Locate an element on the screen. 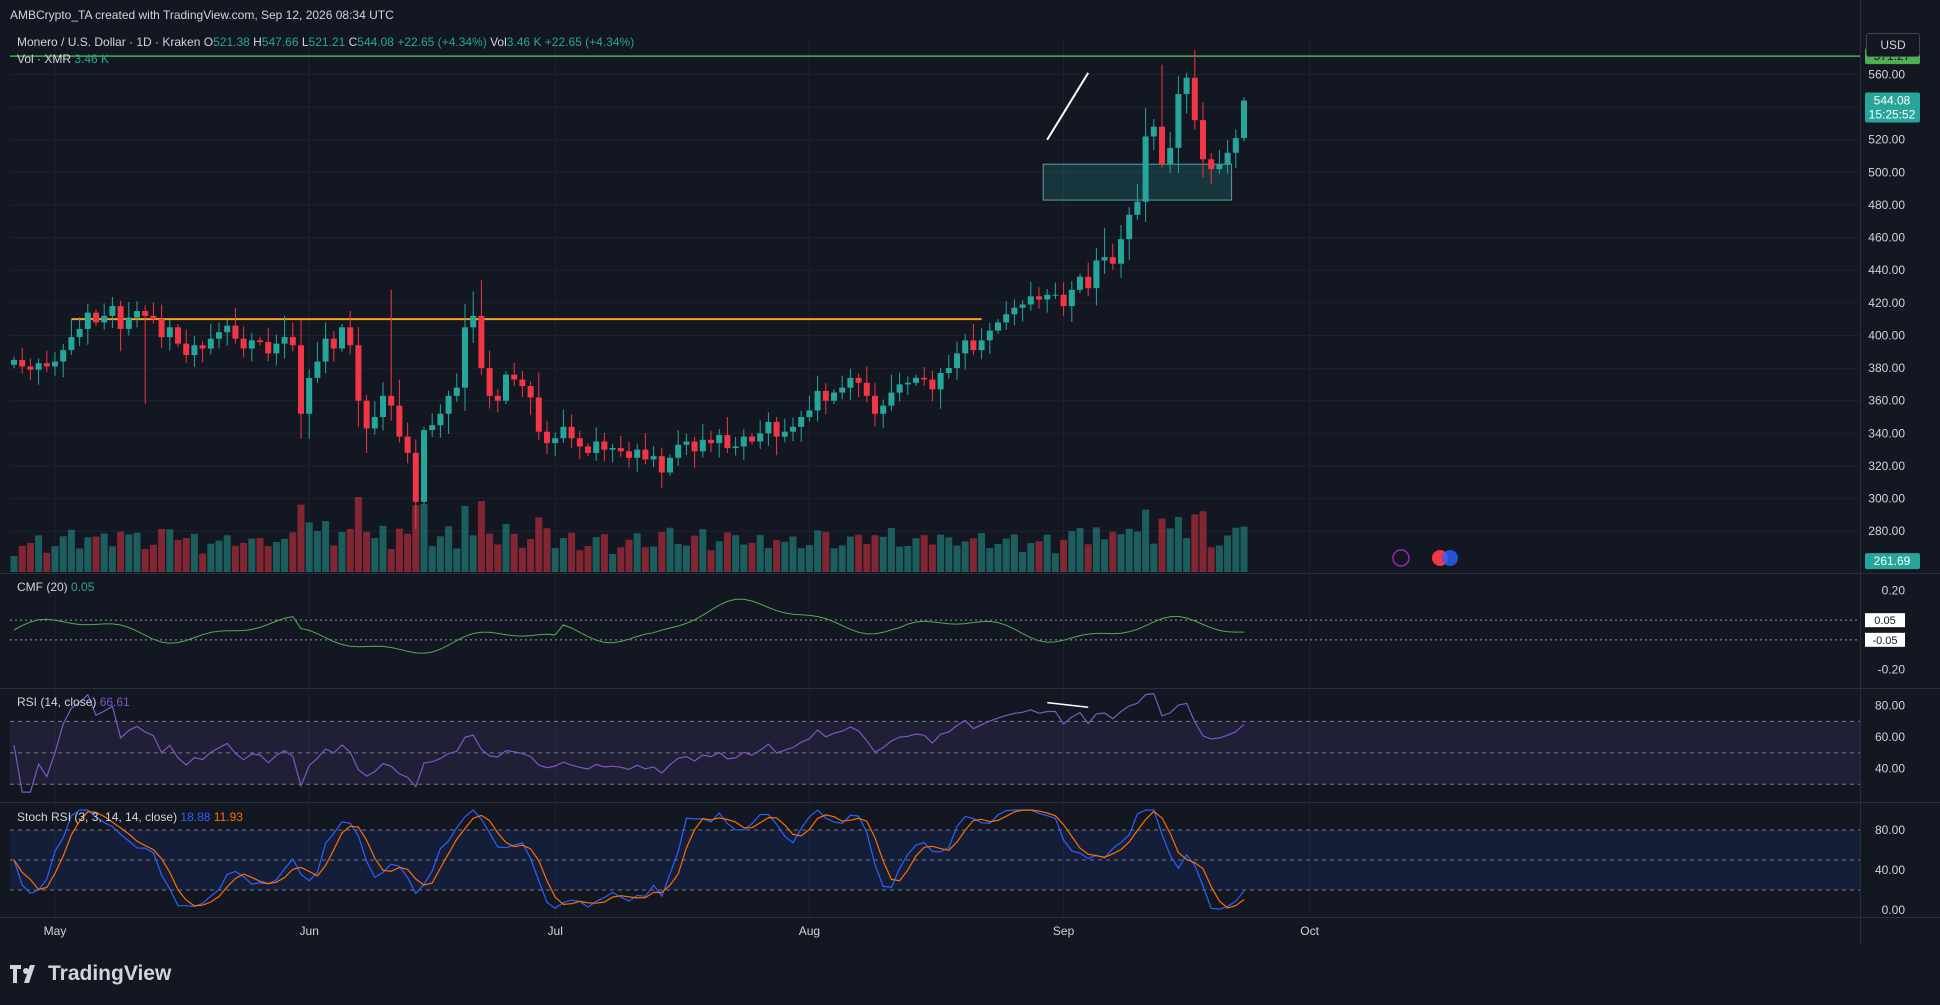  stoch-tick-label: 40.00 is located at coordinates (1890, 870).